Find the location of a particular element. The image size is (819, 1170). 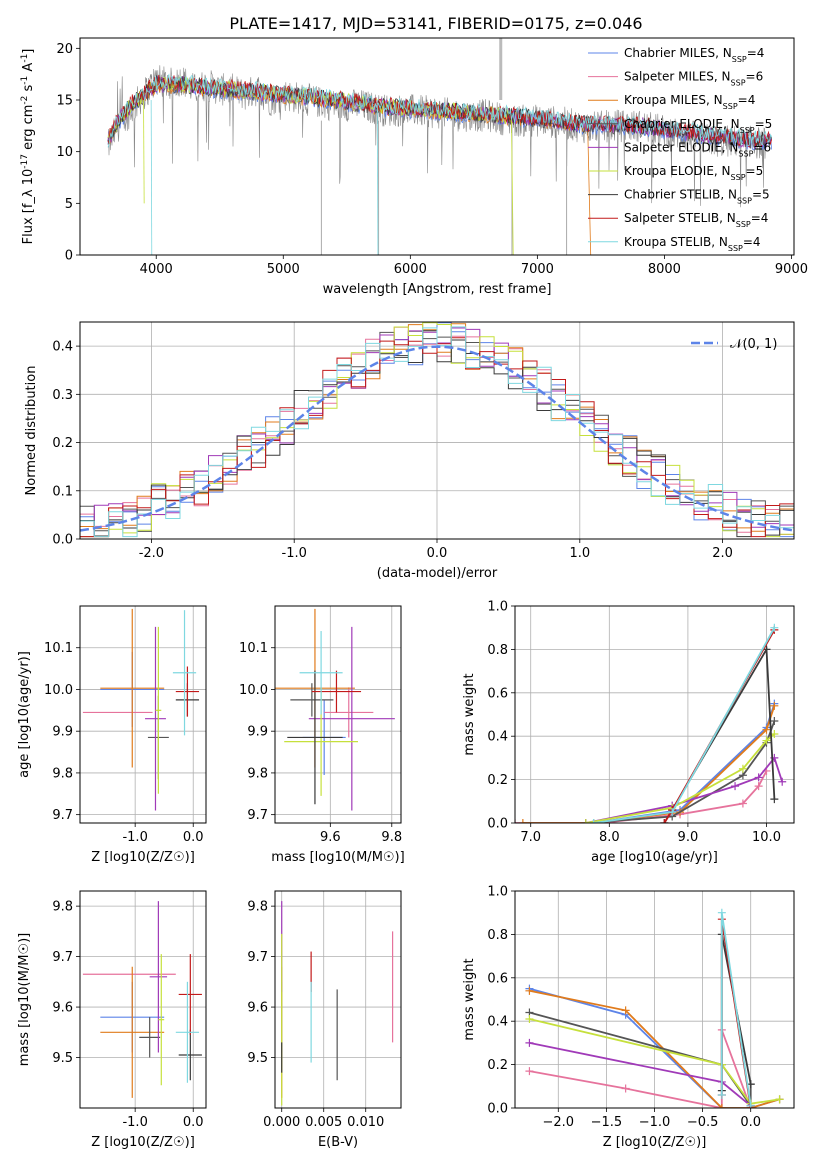

mass-vs-ebv-axes: 0.000 0.005 0.010 9.5 9.6 9.7 9.8 E(B-V) is located at coordinates (324, 1020).